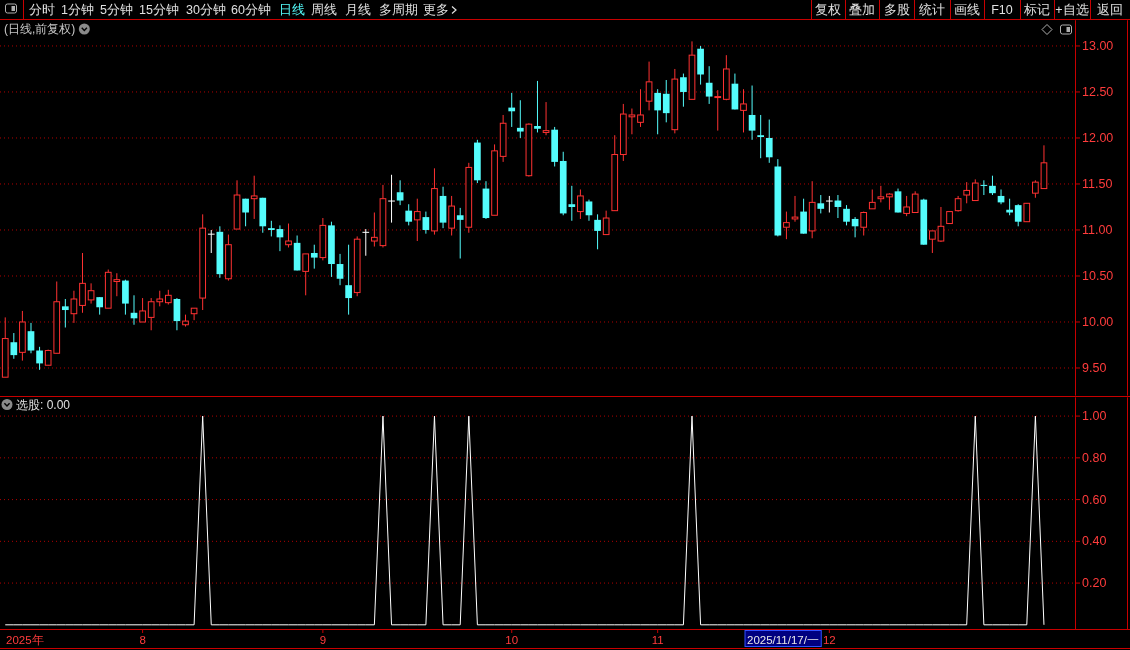  What do you see at coordinates (1094, 499) in the screenshot?
I see `y-tick-label: 0.60` at bounding box center [1094, 499].